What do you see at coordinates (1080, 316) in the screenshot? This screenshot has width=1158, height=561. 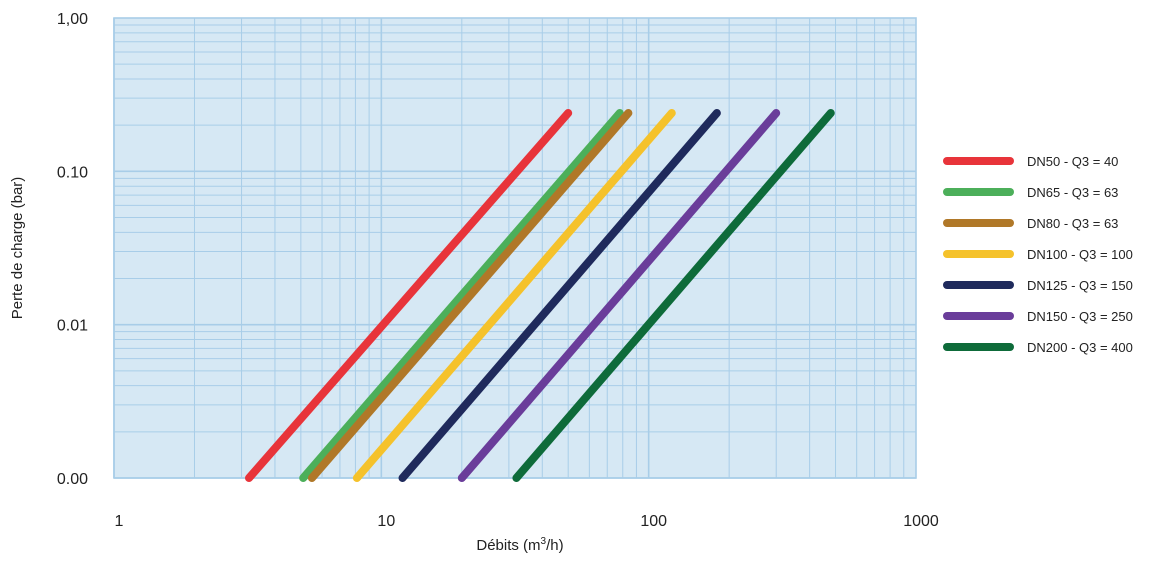 I see `legend-label-6: DN150 - Q3 = 250` at bounding box center [1080, 316].